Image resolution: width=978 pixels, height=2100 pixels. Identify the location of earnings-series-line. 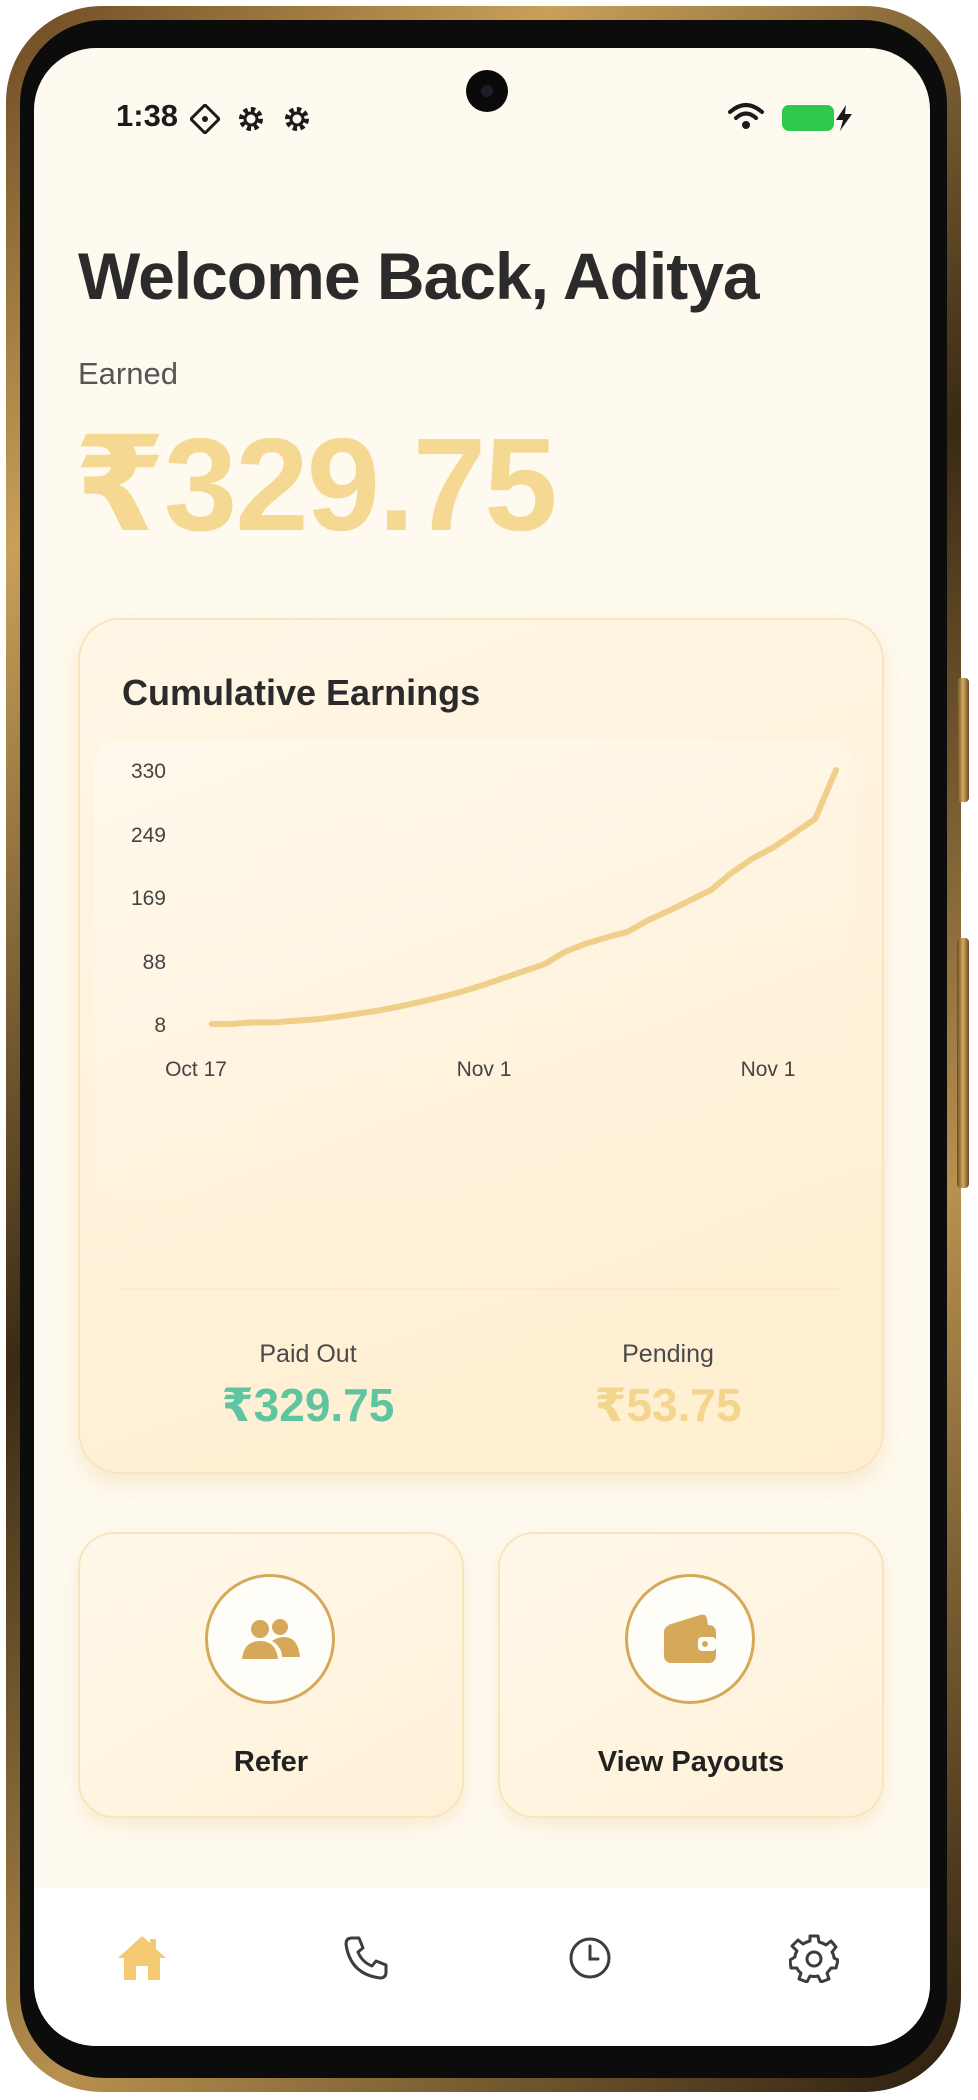
(524, 897).